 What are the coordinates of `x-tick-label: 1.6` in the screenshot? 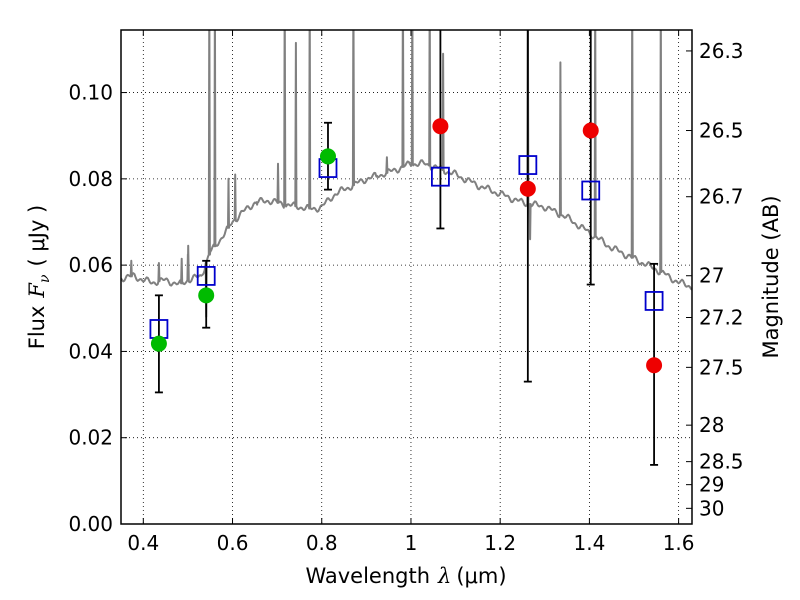 It's located at (679, 543).